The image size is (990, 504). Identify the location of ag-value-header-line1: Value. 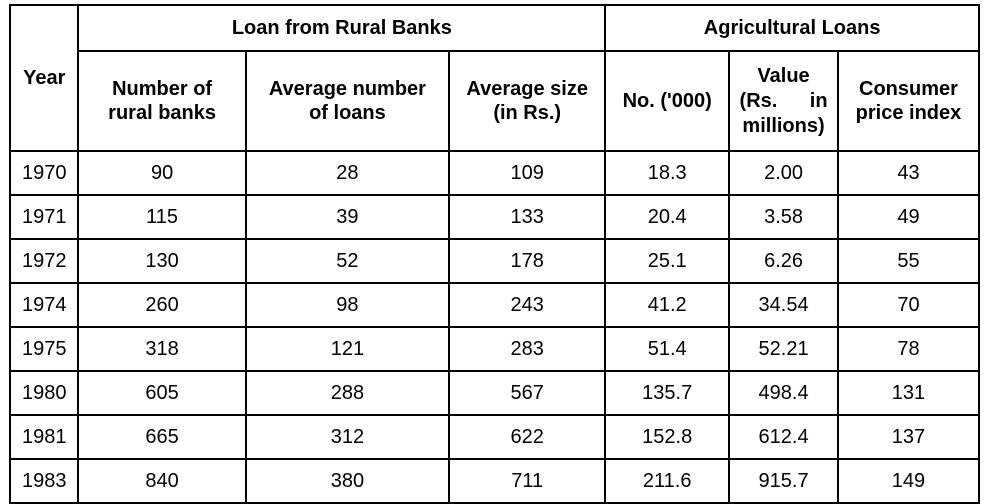
(783, 75).